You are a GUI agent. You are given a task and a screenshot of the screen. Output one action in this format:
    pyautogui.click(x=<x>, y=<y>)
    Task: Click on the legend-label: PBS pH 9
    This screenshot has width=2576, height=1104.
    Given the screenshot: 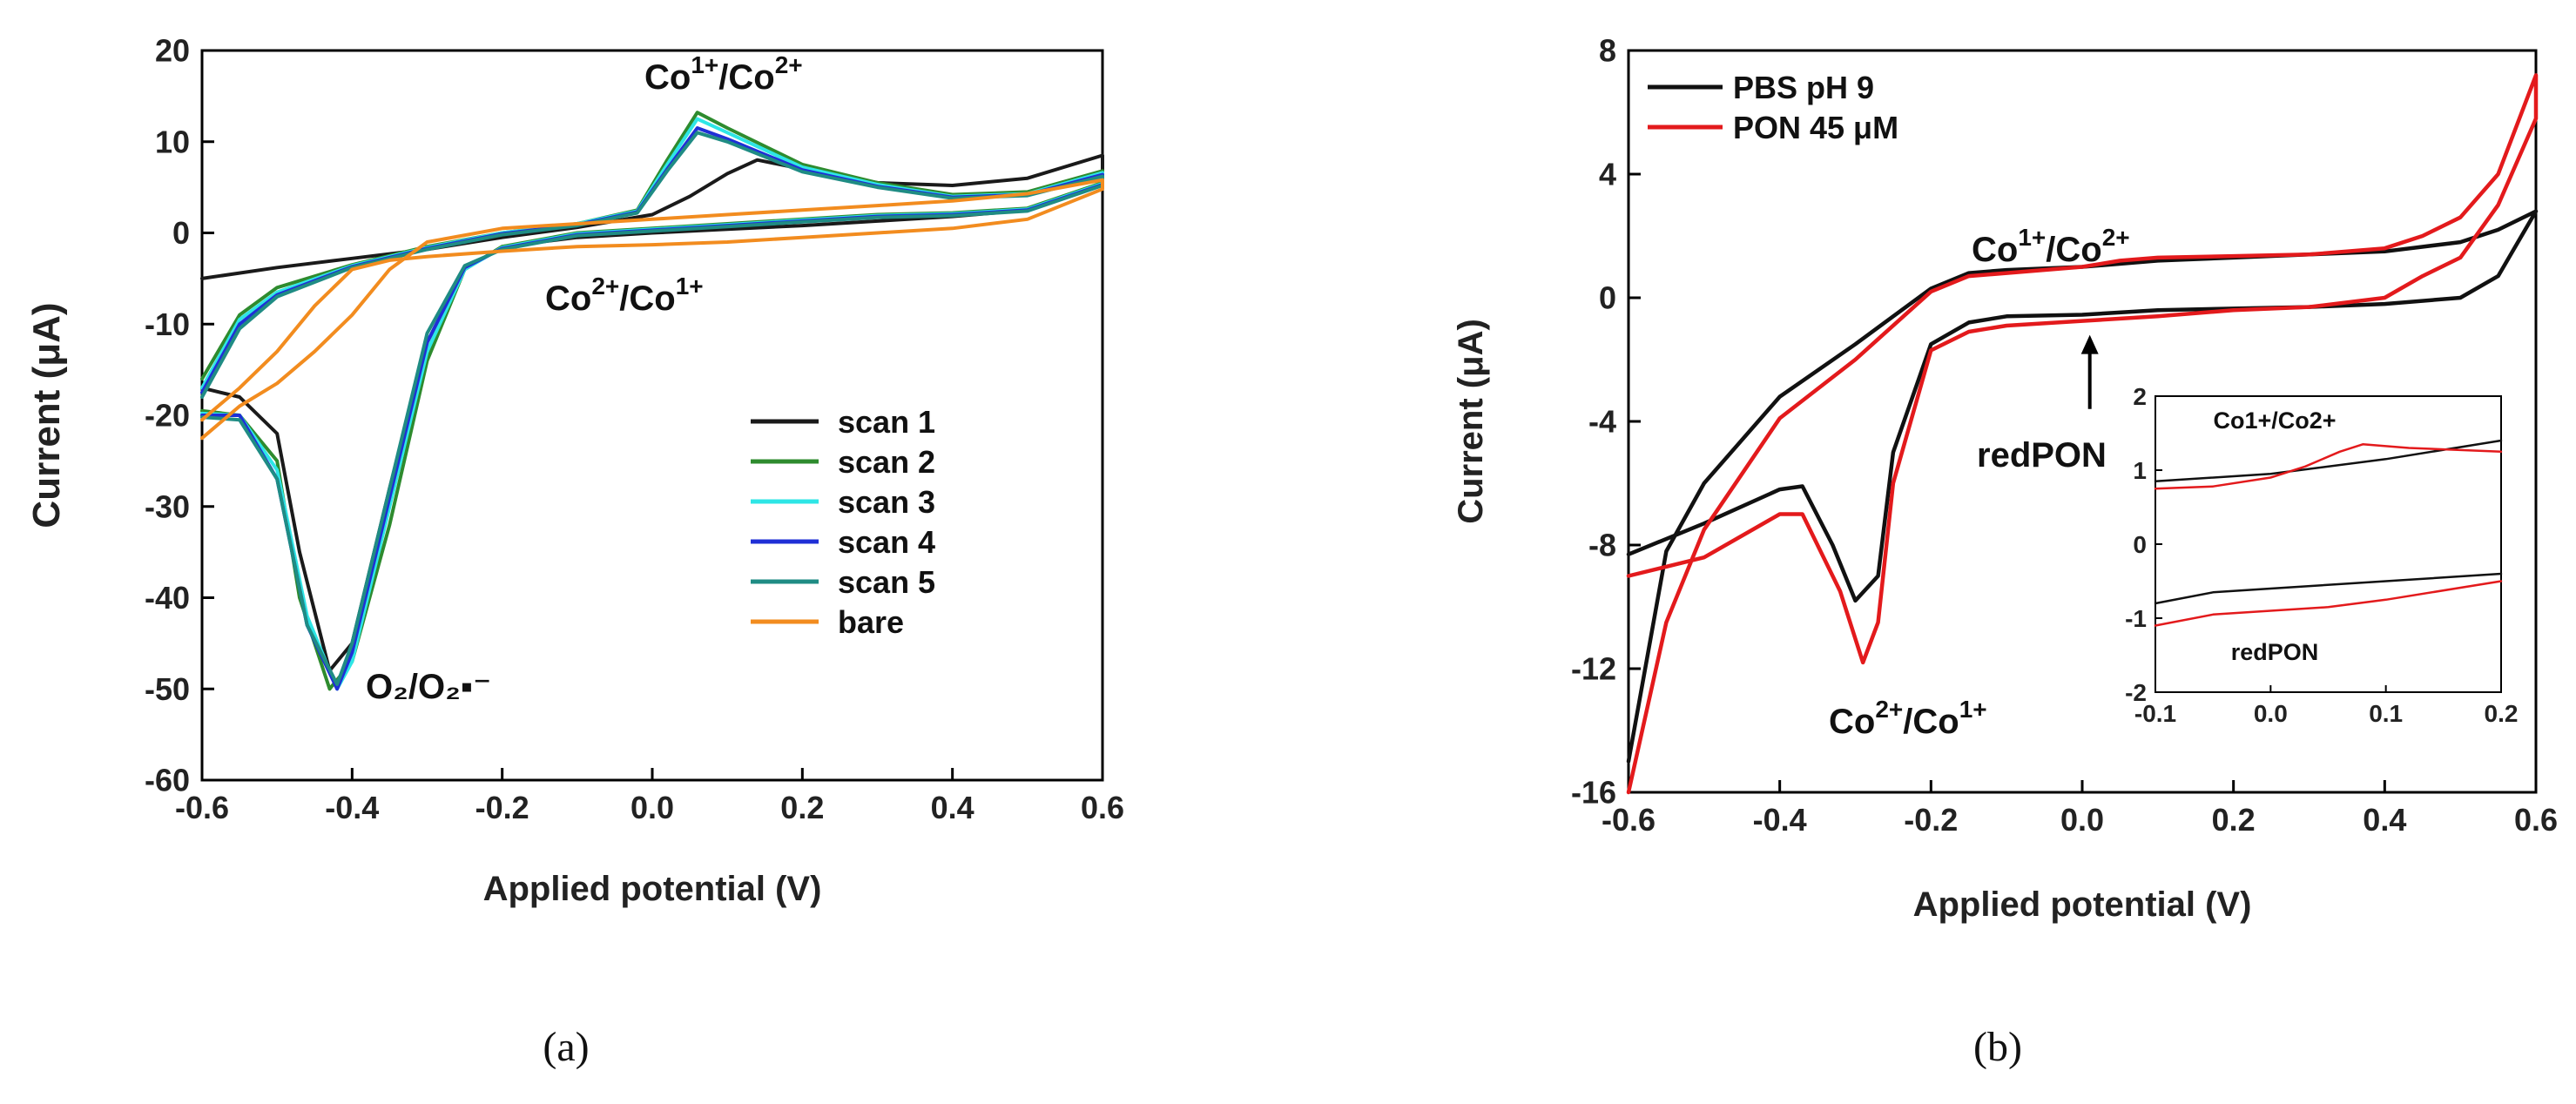 What is the action you would take?
    pyautogui.click(x=1803, y=87)
    